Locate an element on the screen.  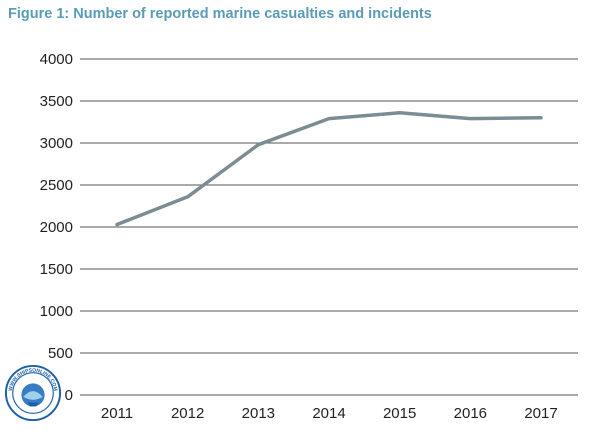
y-tick-label-3000: 3000 is located at coordinates (56, 143).